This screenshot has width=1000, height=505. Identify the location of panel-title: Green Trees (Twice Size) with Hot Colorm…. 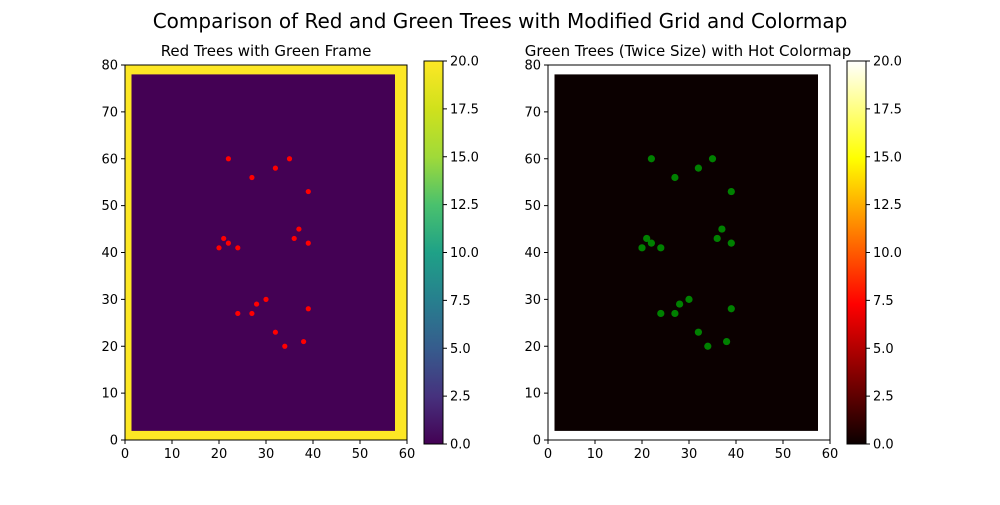
(688, 51).